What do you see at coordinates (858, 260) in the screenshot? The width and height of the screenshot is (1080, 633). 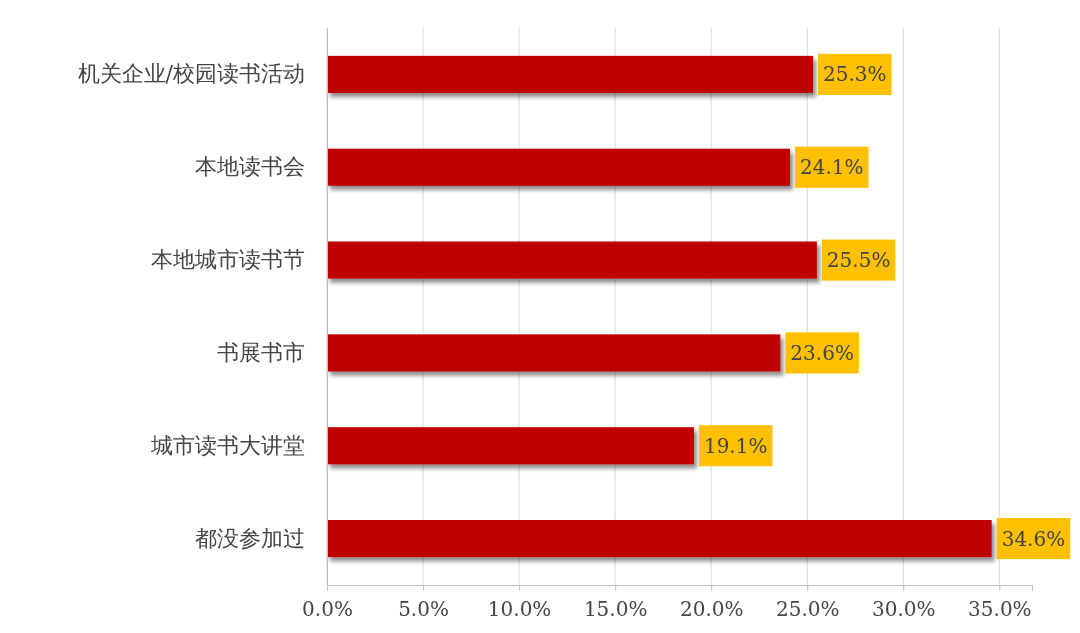 I see `data-label: 25.5%` at bounding box center [858, 260].